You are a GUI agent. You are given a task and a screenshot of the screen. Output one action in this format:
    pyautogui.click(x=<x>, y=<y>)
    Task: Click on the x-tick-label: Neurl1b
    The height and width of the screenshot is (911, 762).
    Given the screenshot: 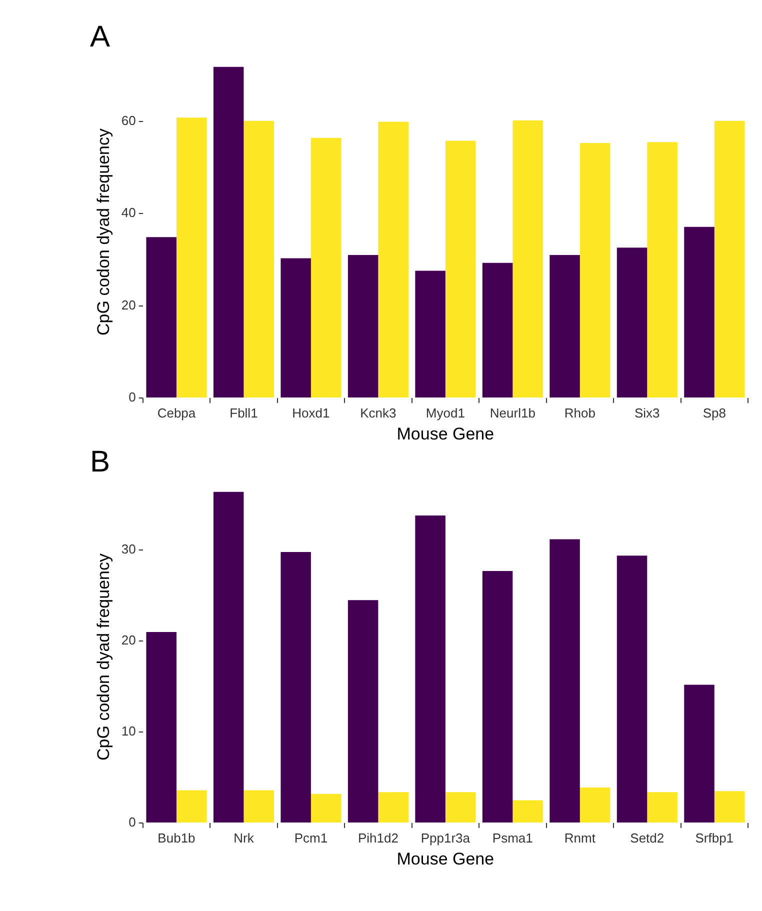 What is the action you would take?
    pyautogui.click(x=513, y=412)
    